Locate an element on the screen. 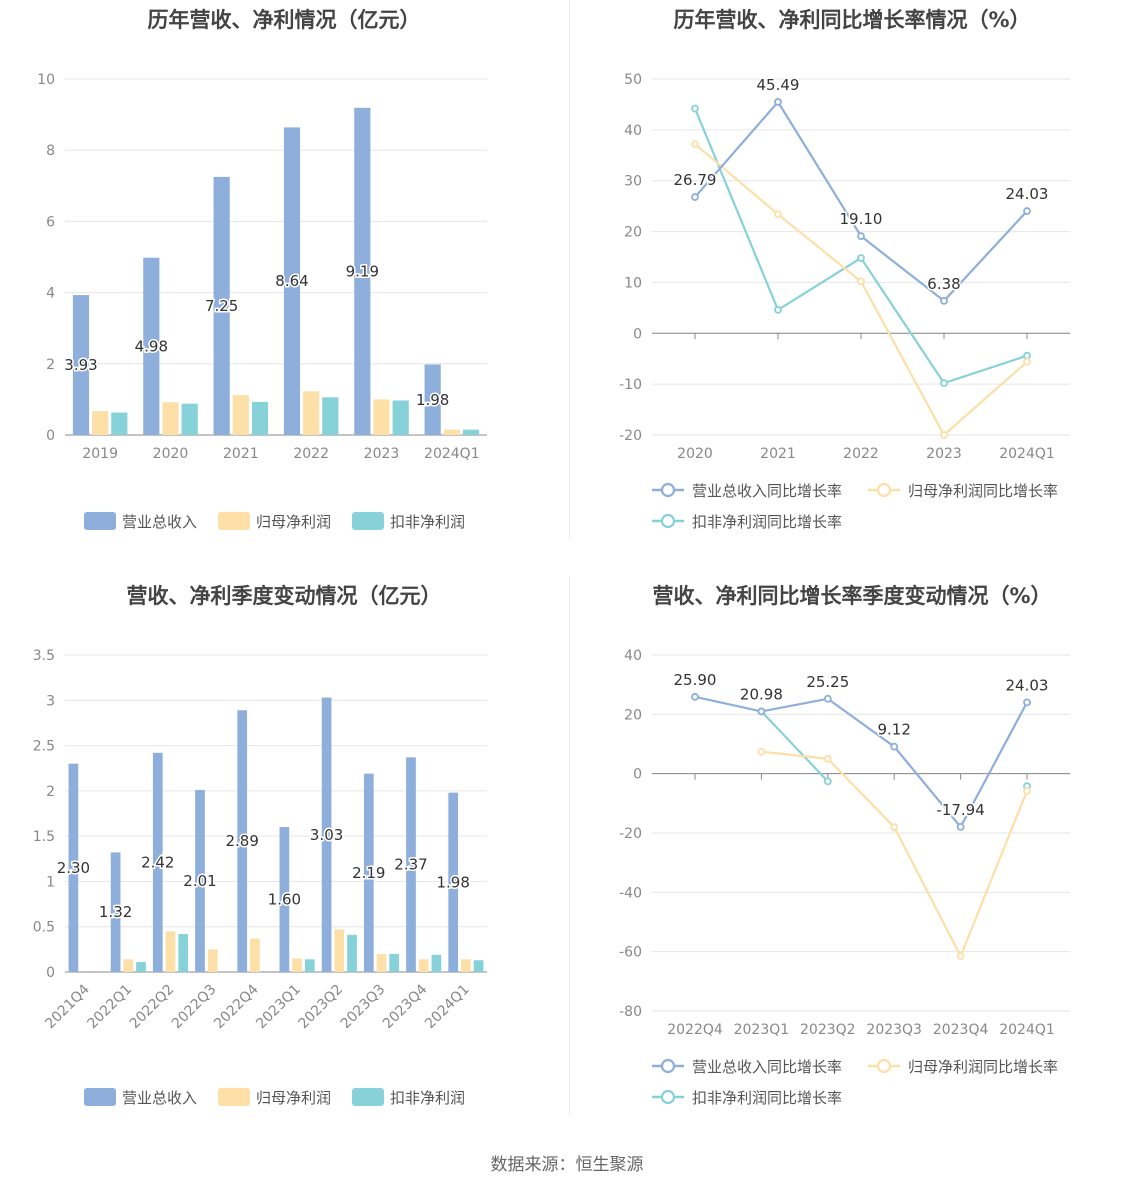  legend-label: 归母净利润 is located at coordinates (293, 522).